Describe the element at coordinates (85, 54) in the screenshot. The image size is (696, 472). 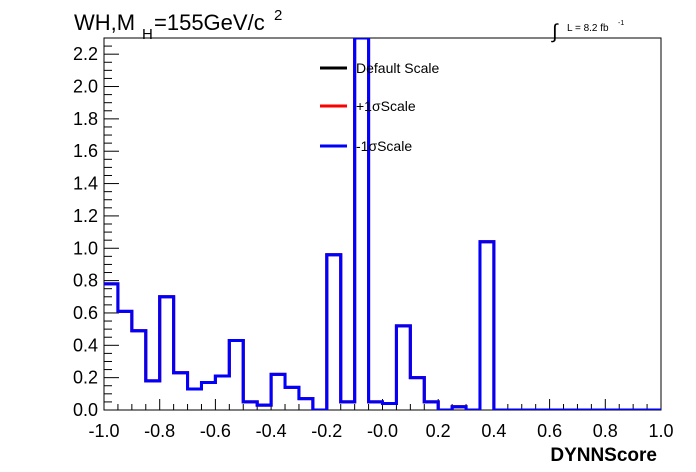
I see `y-tick-label: 2.2` at that location.